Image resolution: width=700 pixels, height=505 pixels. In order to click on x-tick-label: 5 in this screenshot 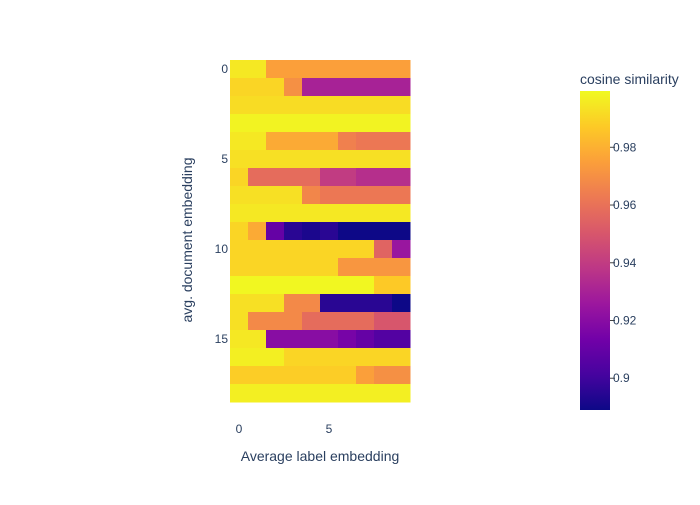, I will do `click(329, 429)`.